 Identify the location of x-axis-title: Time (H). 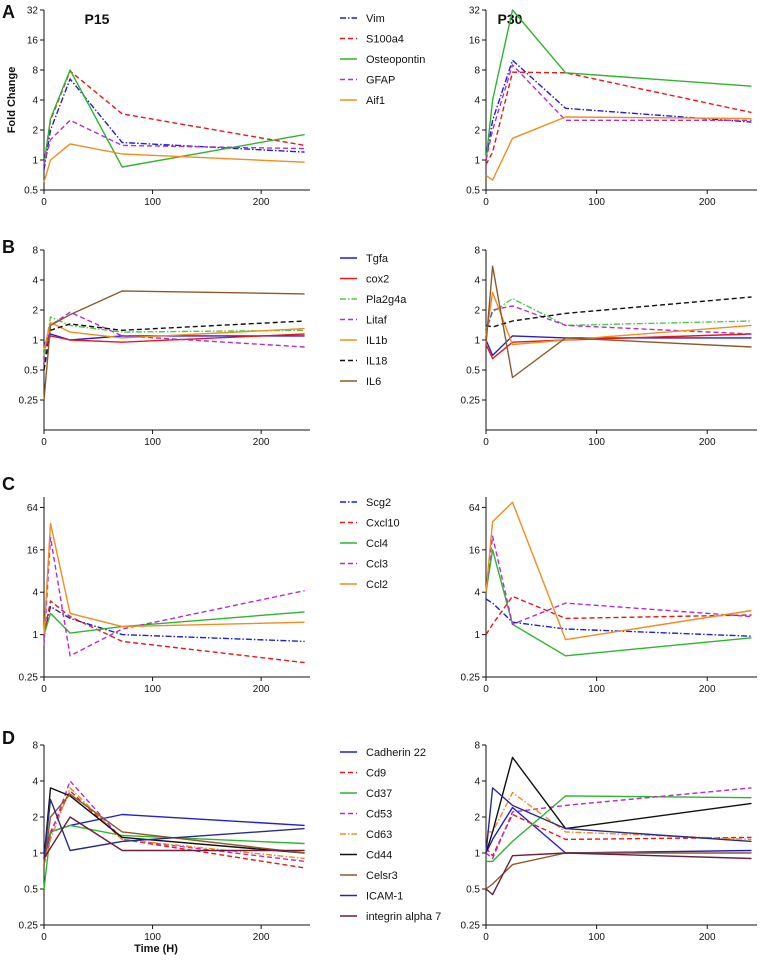
(156, 949).